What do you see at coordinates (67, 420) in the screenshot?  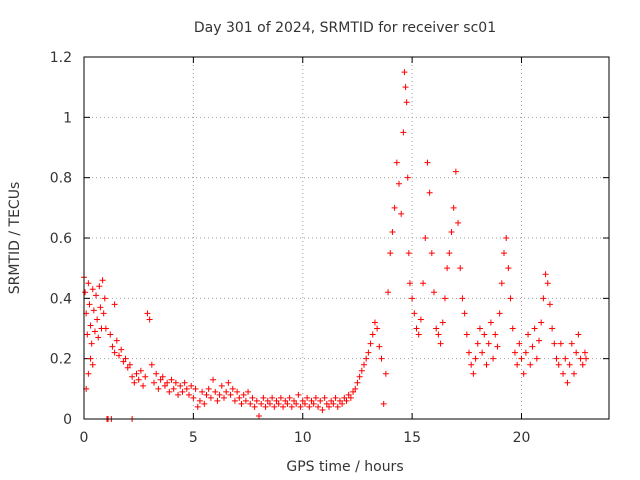 I see `y-tick-label: 0` at bounding box center [67, 420].